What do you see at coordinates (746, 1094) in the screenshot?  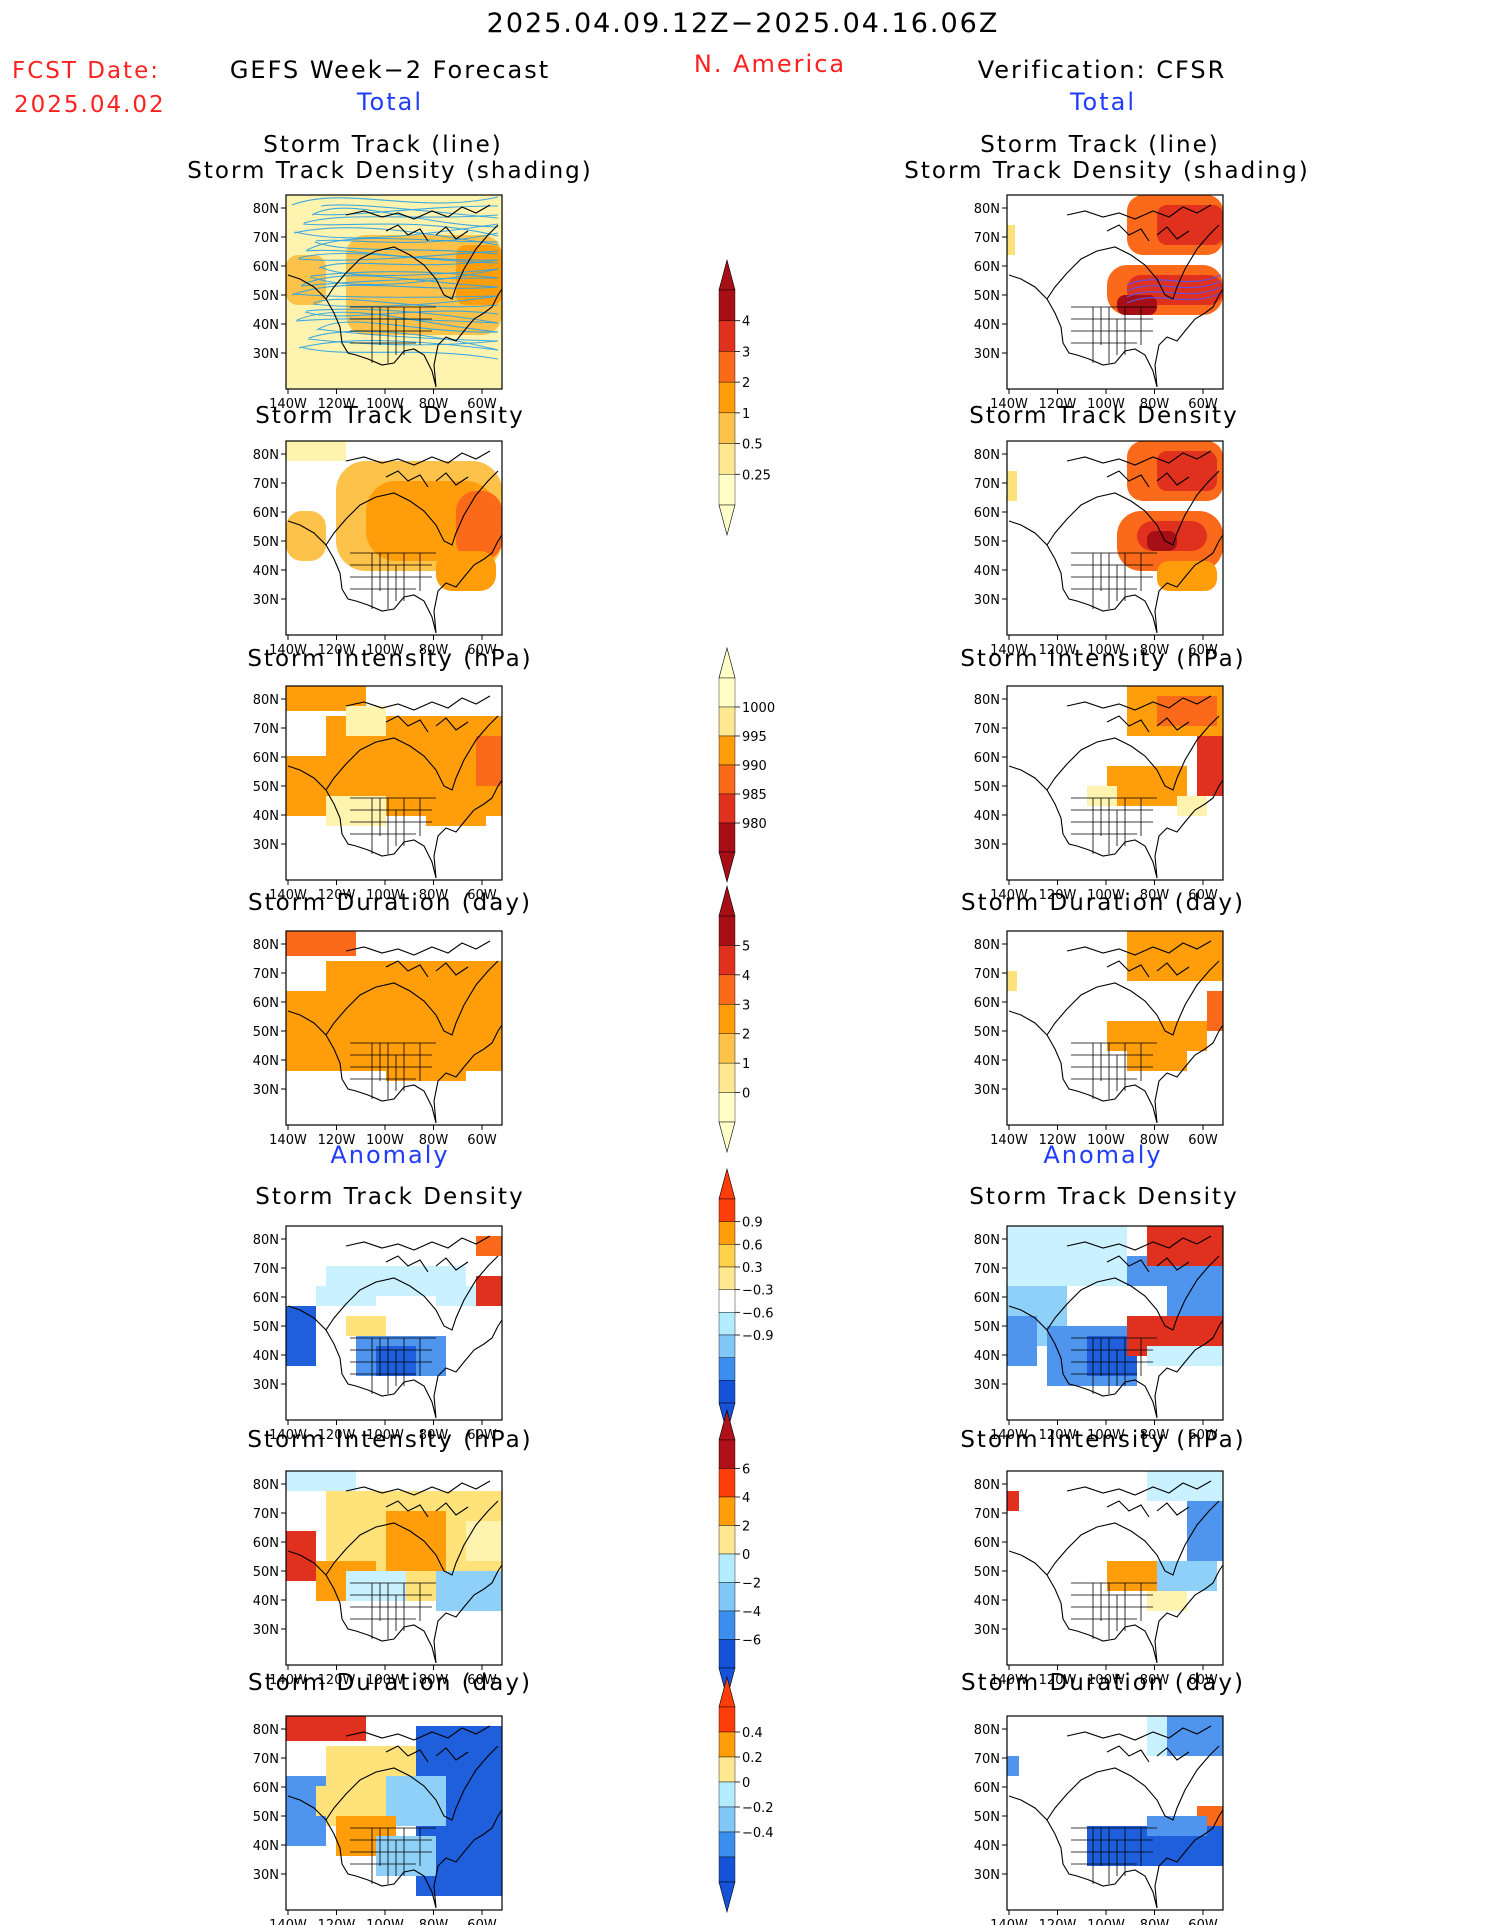 I see `colorbar-label: 0` at bounding box center [746, 1094].